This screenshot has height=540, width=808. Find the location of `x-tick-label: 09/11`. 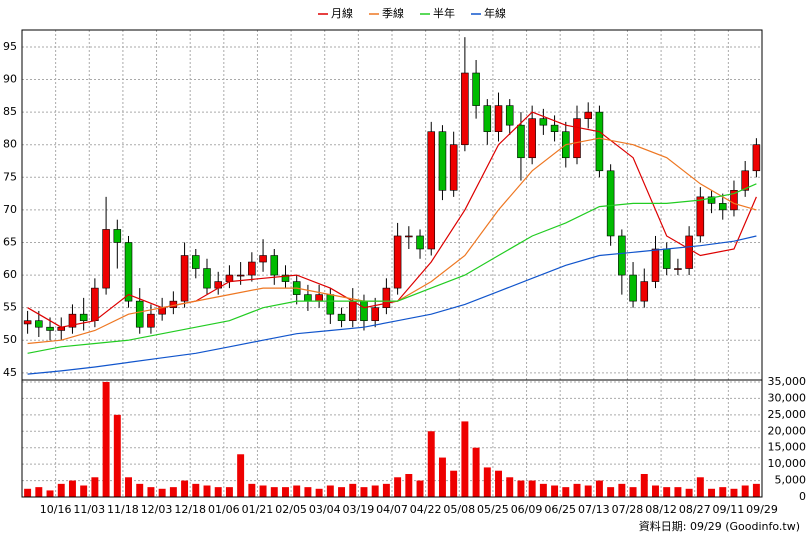

x-tick-label: 09/11 is located at coordinates (729, 509).